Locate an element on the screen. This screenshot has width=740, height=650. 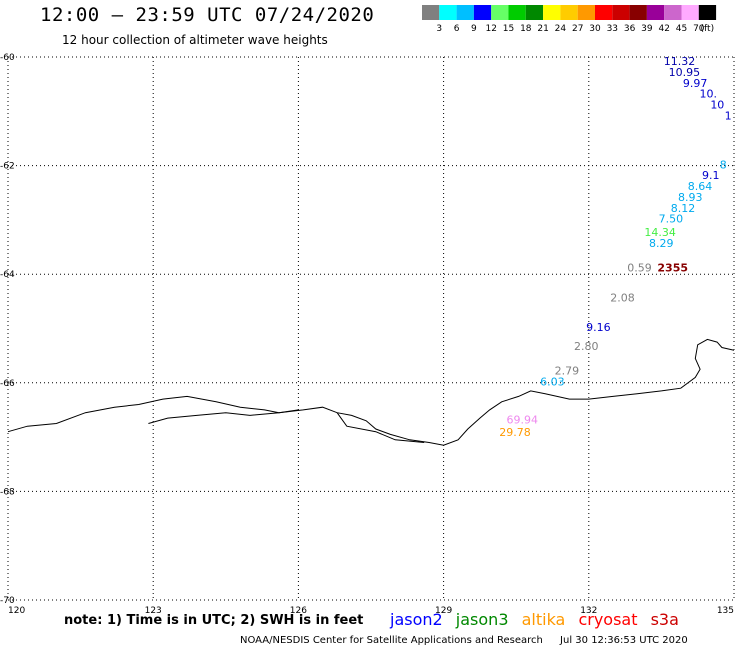
satellite-legend: jason2 jason3 altika cryosat s3a is located at coordinates (538, 619).